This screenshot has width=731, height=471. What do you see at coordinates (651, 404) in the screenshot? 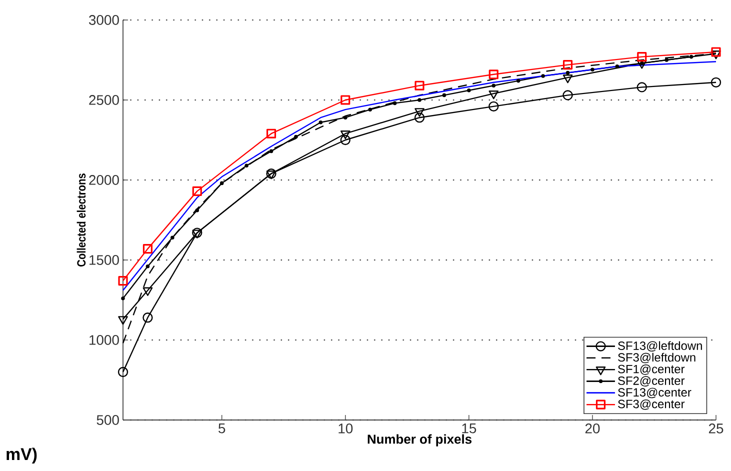
I see `legend-label: SF3@center` at bounding box center [651, 404].